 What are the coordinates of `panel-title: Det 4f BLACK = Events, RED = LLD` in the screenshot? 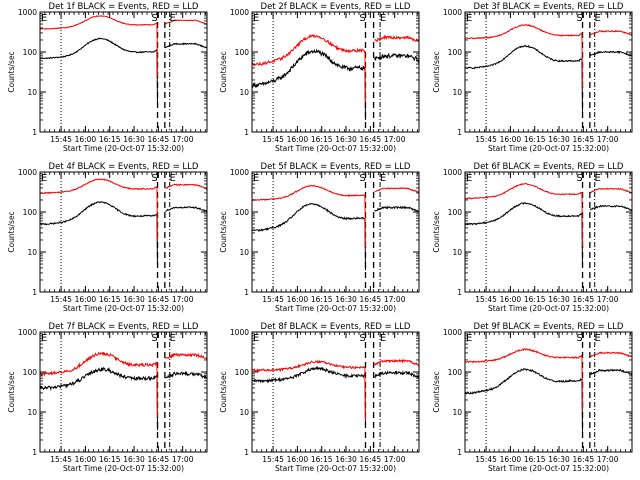 It's located at (124, 167).